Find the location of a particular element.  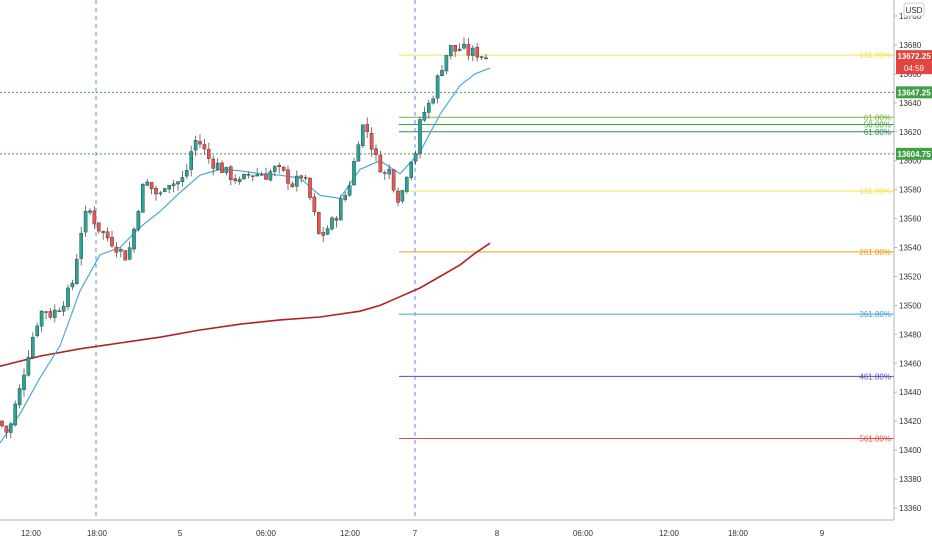

y-tick-label-4: 13440 is located at coordinates (910, 392).